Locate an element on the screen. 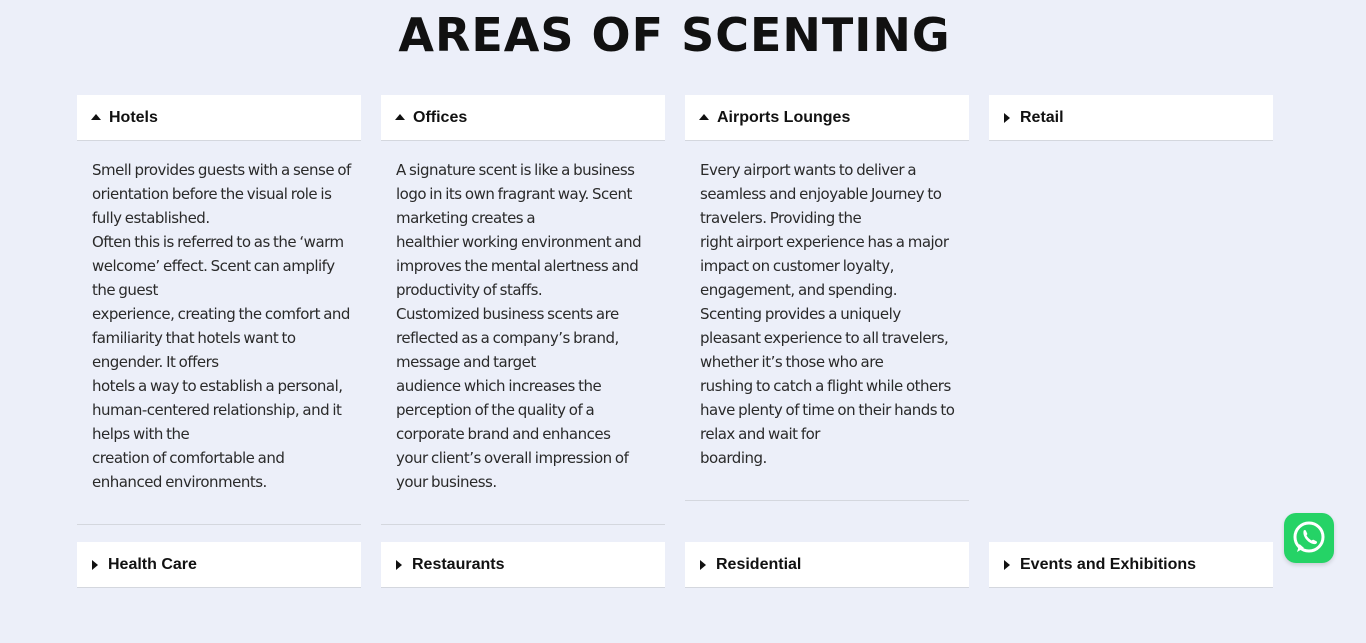 The image size is (1366, 643). tab-restaurants: Restaurants is located at coordinates (523, 565).